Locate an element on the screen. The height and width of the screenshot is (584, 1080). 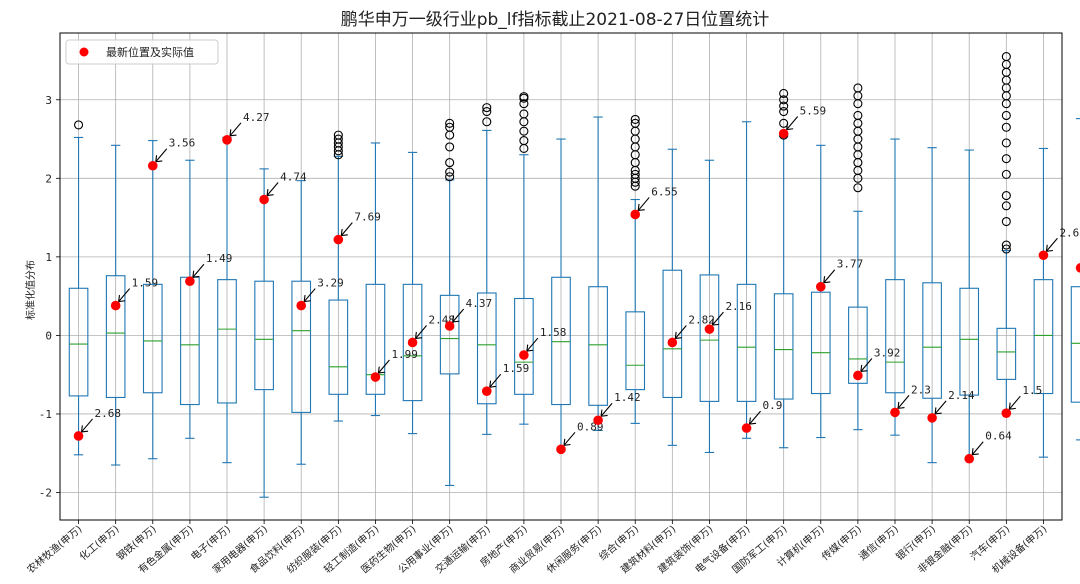
current-value-label: 1.59 is located at coordinates (516, 368).